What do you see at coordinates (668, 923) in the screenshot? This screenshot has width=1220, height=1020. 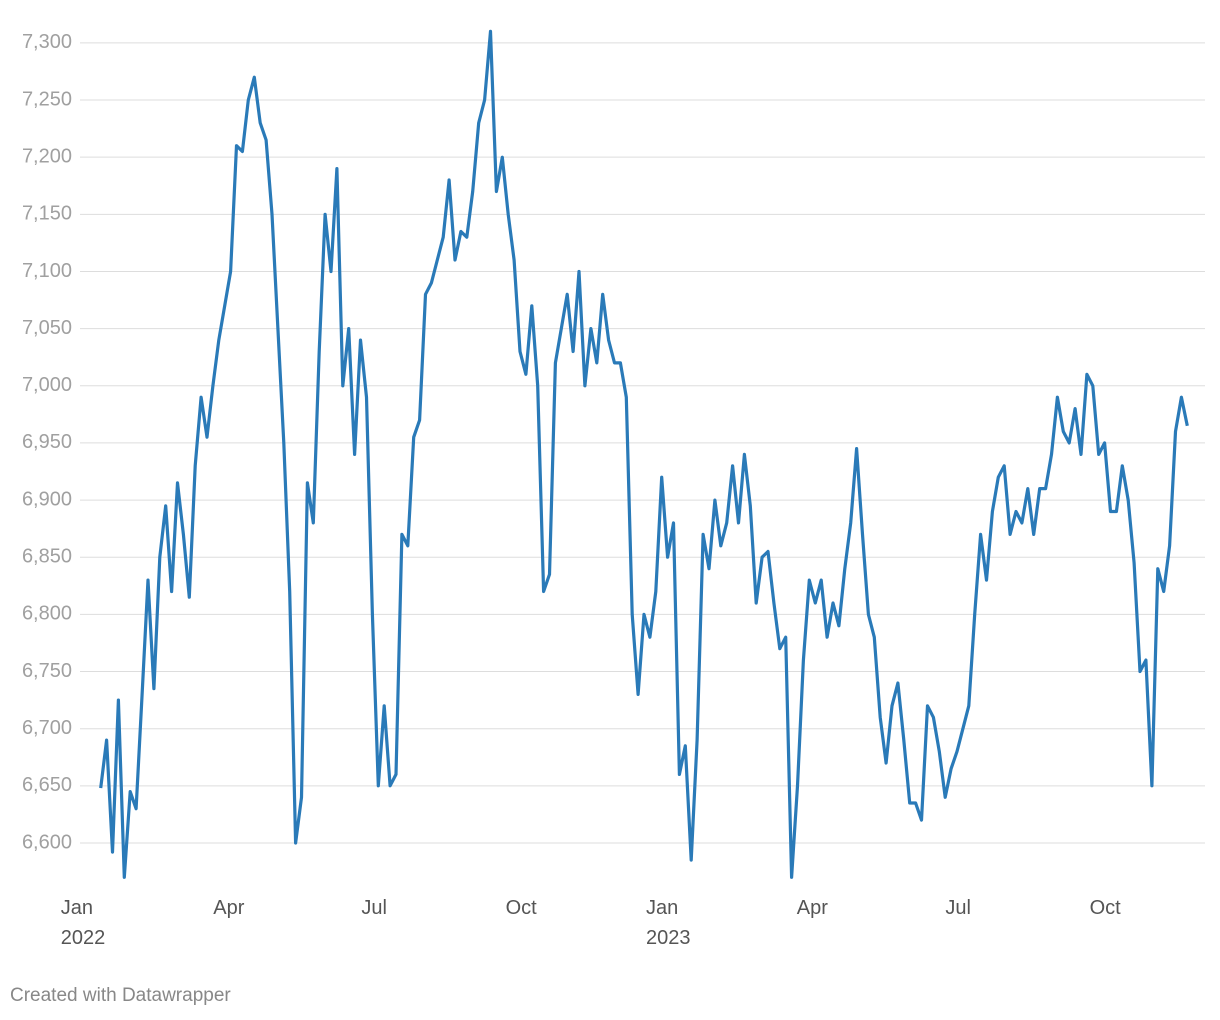 I see `x-tick-label: Jan 2023` at bounding box center [668, 923].